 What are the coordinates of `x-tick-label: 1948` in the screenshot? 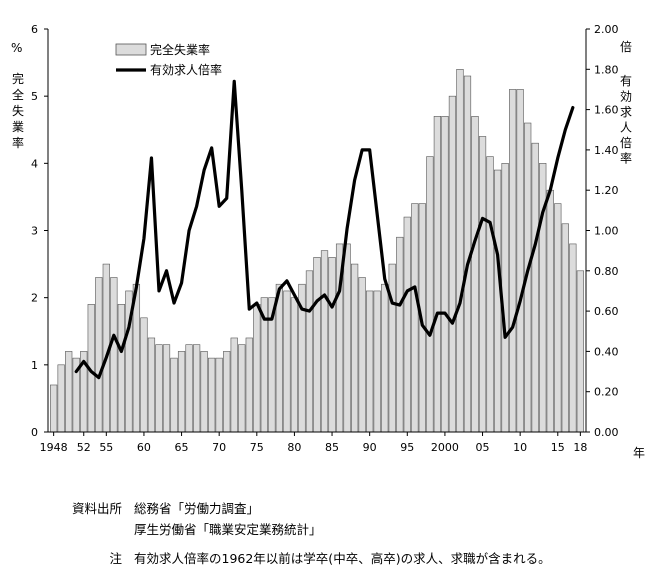 It's located at (54, 447).